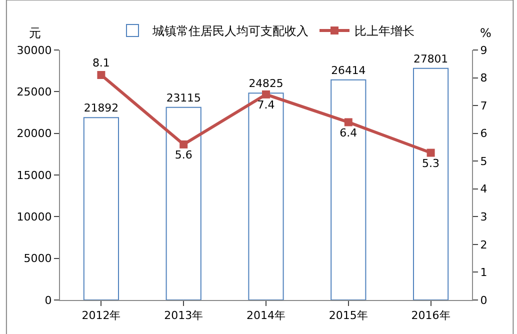 This screenshot has height=334, width=517. I want to click on y-axis-title: 元, so click(35, 33).